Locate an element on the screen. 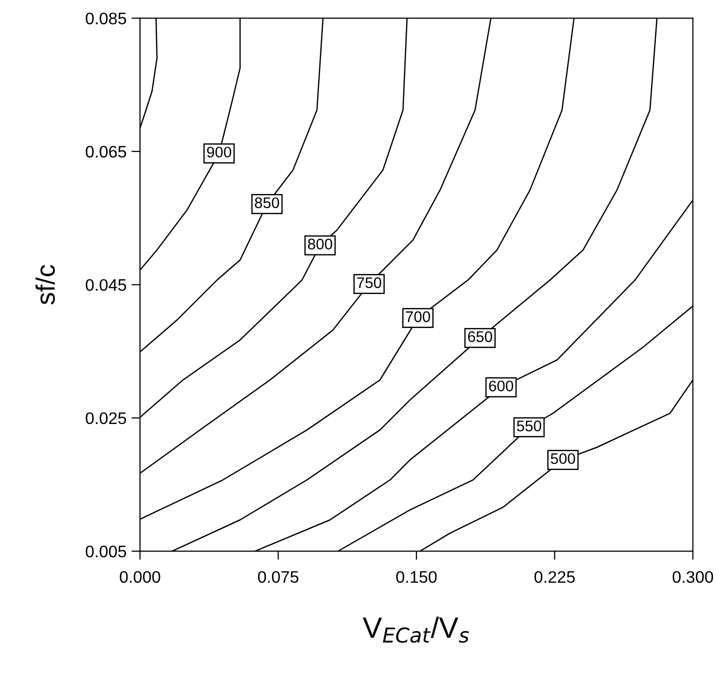  y-tick-label: 0.045 is located at coordinates (106, 285).